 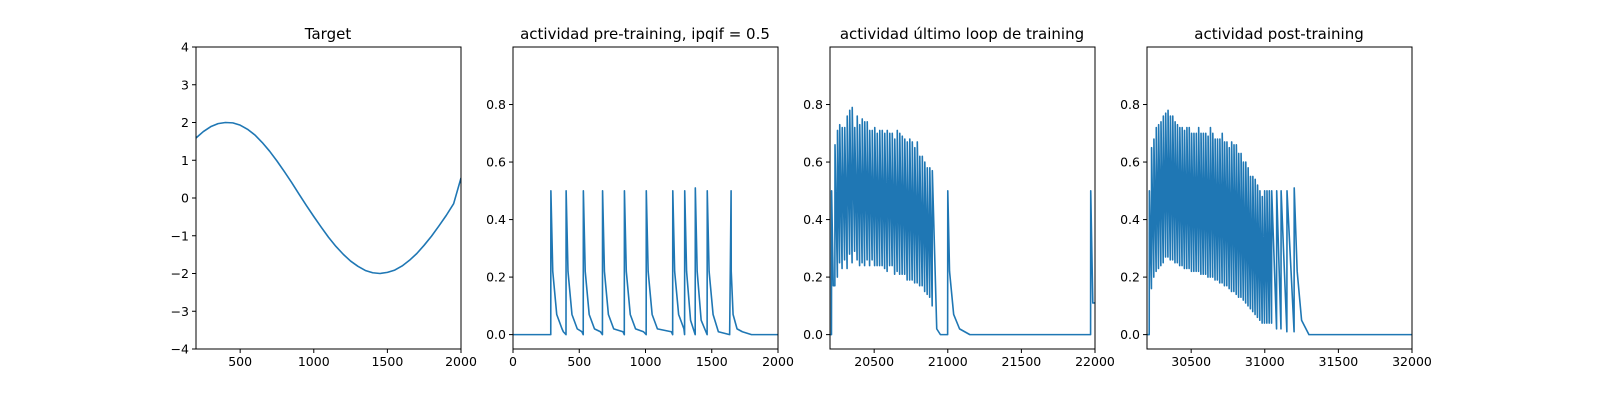 I want to click on x-tick-label: 30500, so click(x=1191, y=361).